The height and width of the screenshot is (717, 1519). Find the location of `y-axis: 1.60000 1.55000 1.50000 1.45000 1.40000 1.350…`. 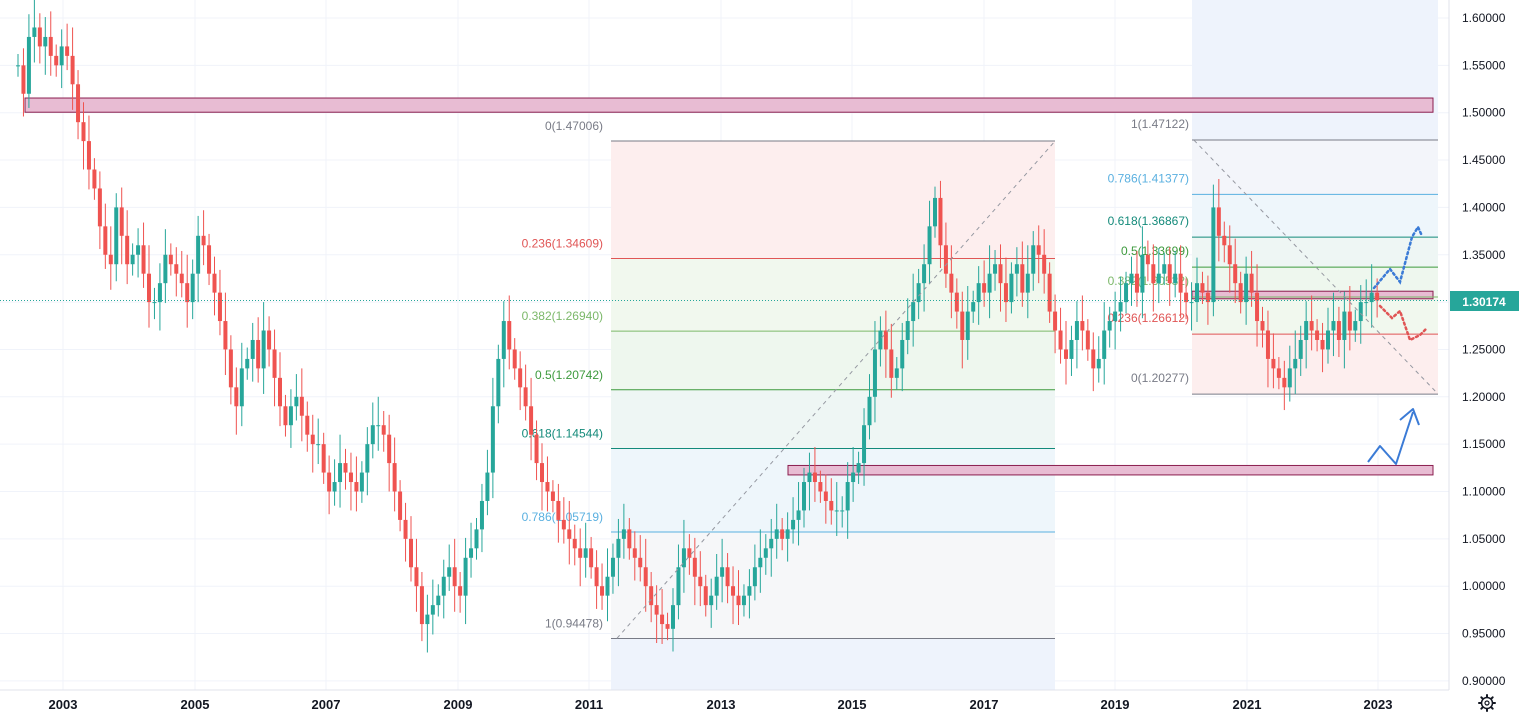

y-axis: 1.60000 1.55000 1.50000 1.45000 1.40000 1.350… is located at coordinates (1477, 345).